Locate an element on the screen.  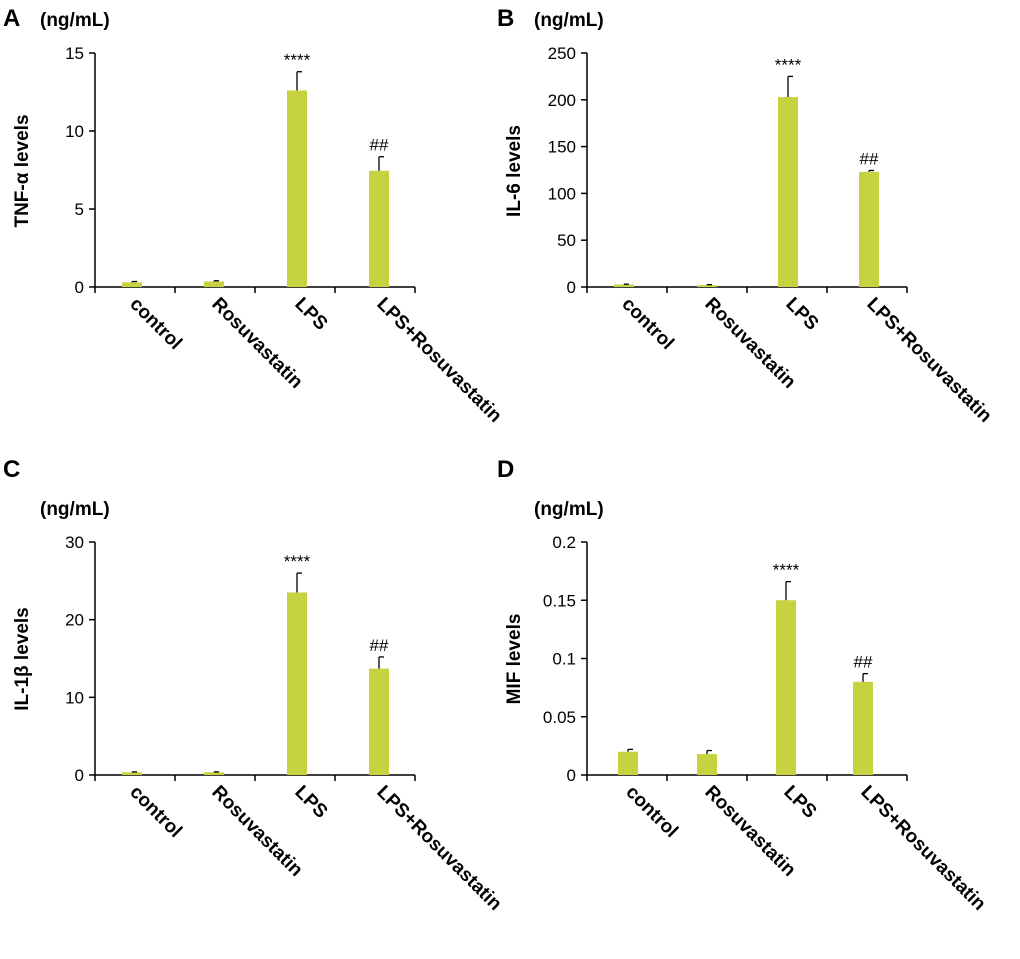
panel-letter: A is located at coordinates (11, 18).